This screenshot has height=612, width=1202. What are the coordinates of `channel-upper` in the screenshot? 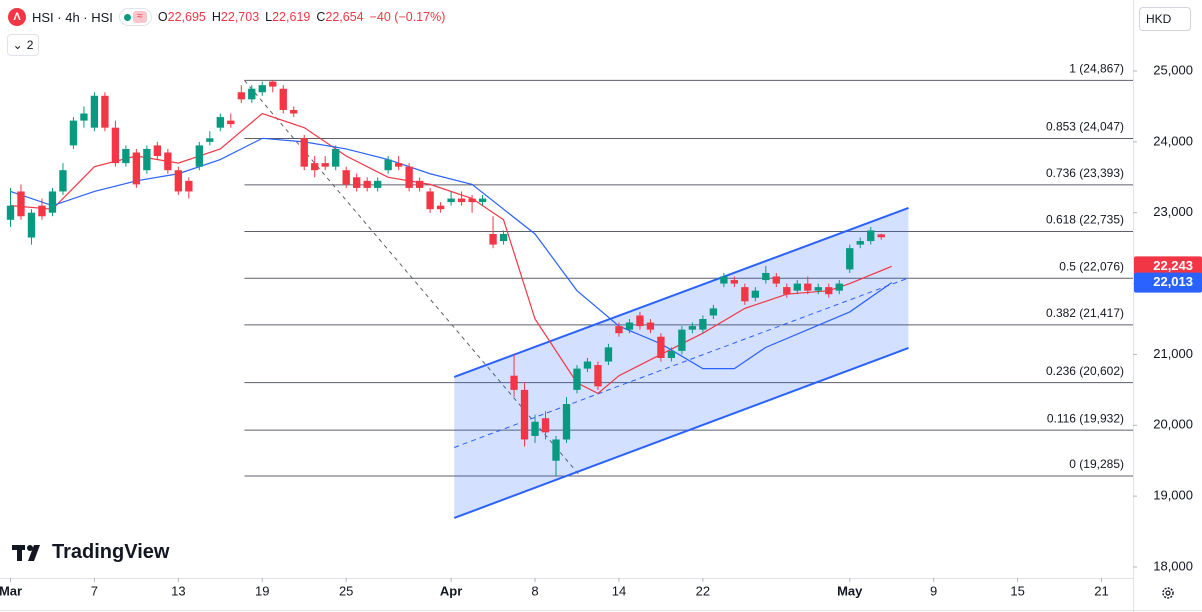 It's located at (681, 292).